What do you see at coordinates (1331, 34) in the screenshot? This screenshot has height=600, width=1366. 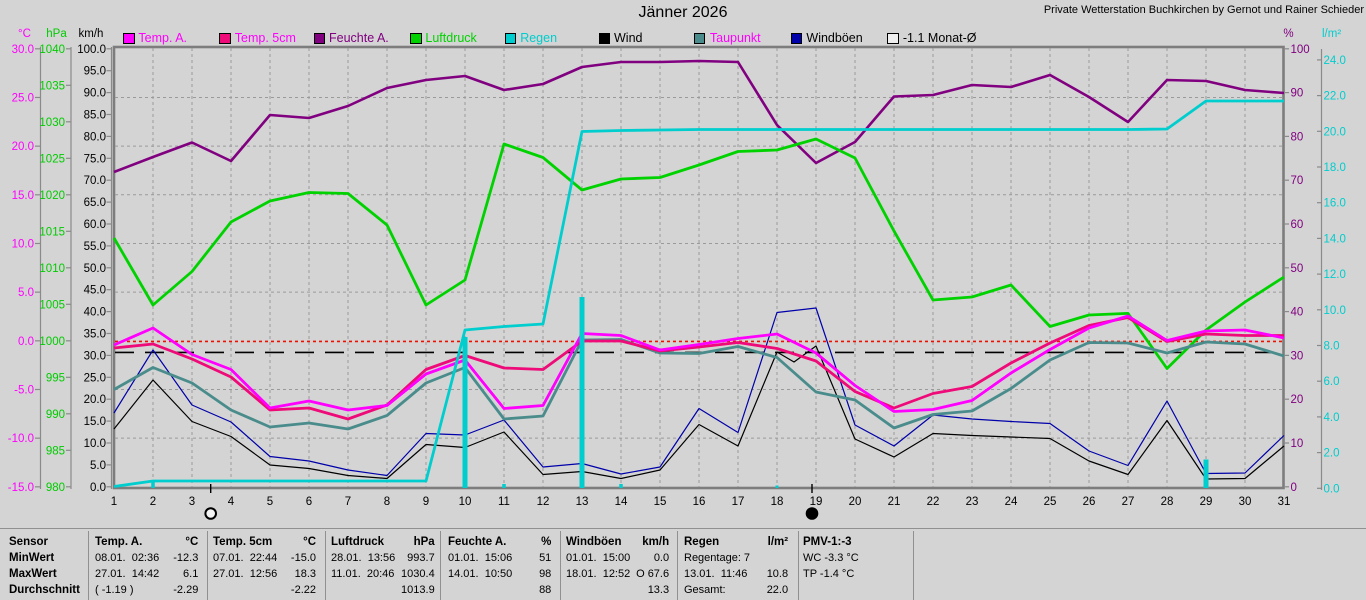 I see `svg-text: l/m²` at bounding box center [1331, 34].